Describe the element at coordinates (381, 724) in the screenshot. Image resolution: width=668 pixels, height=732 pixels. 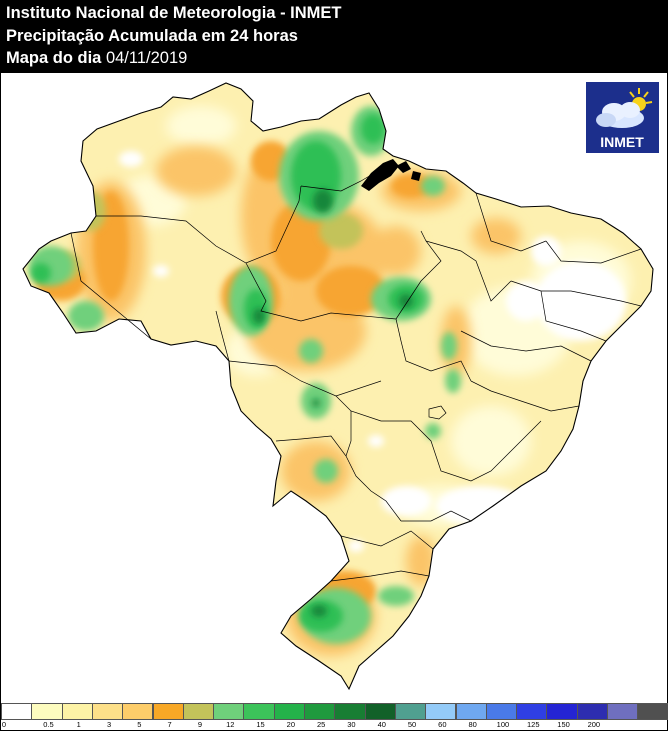
I see `legend-tick-label: 40` at that location.